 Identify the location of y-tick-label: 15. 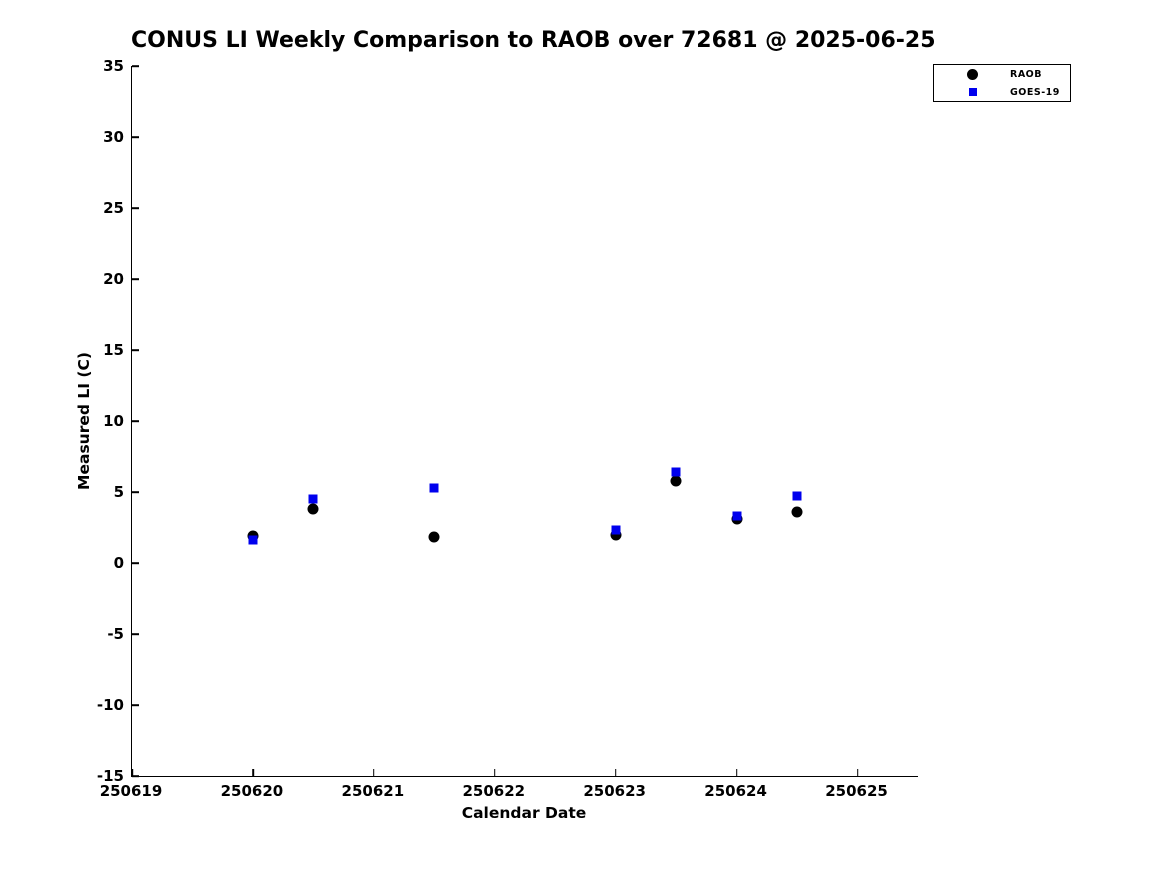
(113, 350).